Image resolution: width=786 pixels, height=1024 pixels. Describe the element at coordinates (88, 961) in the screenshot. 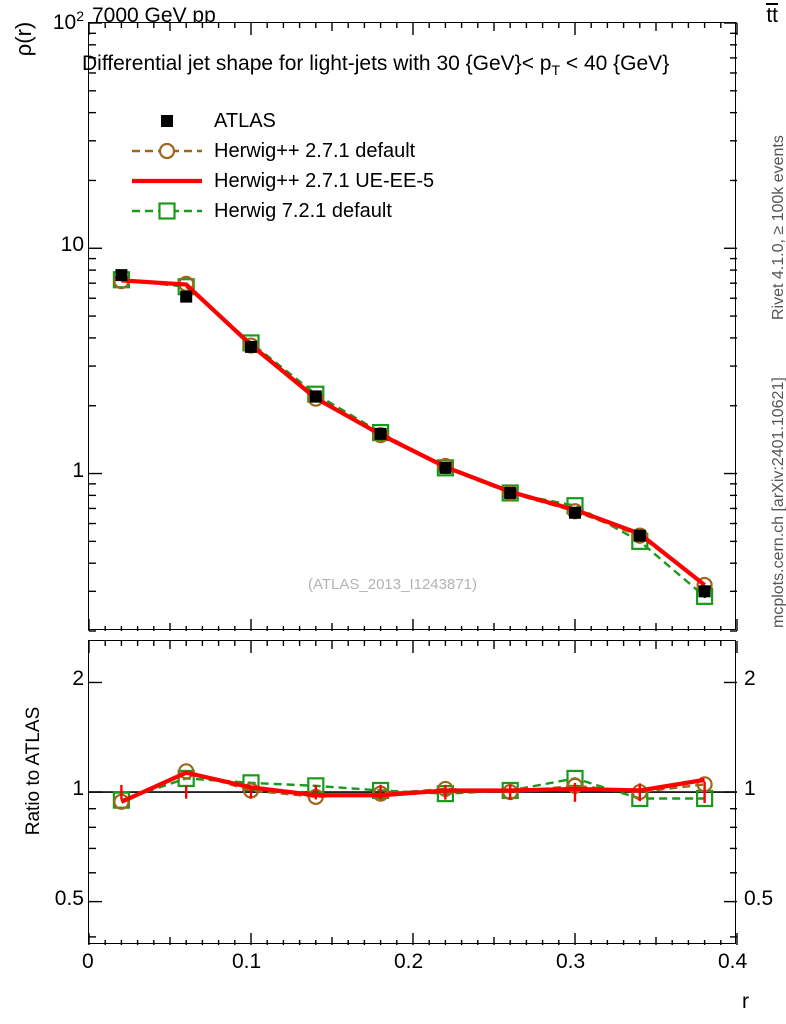

I see `x-axis-tick-label: 0` at that location.